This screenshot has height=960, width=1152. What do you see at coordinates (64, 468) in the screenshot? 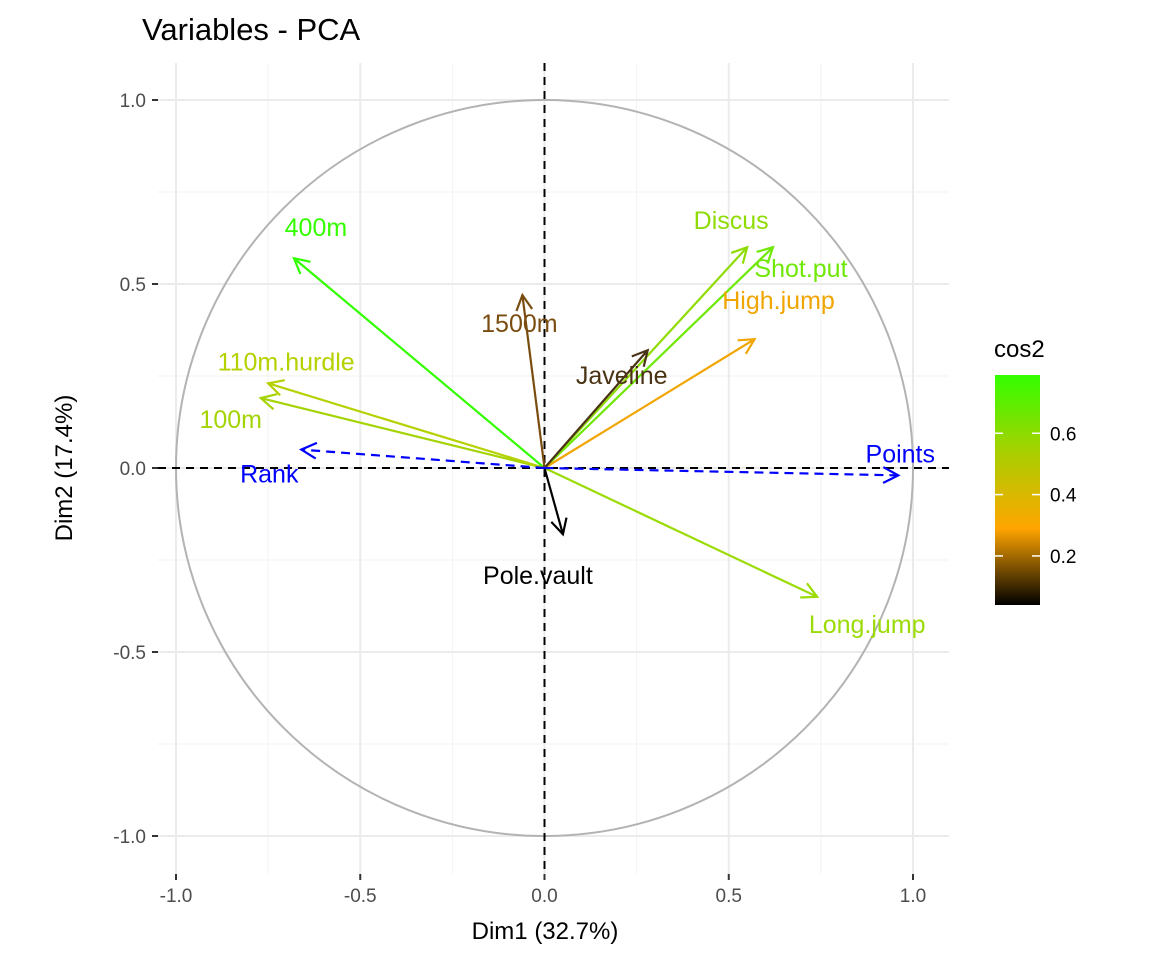
I see `y-axis-title: Dim2 (17.4%)` at bounding box center [64, 468].